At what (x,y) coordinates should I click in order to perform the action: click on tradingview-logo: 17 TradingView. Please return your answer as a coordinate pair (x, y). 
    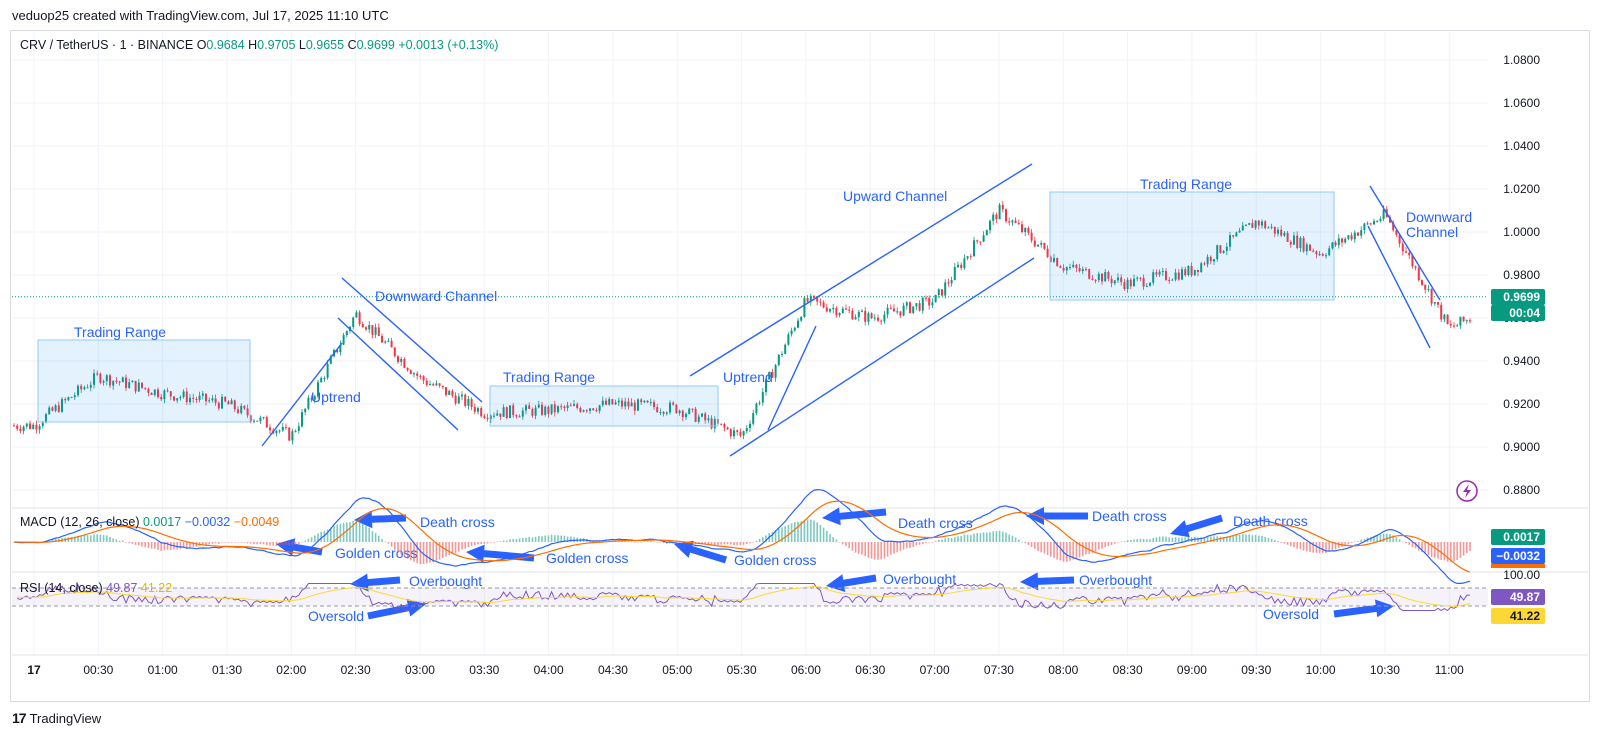
    Looking at the image, I should click on (56, 718).